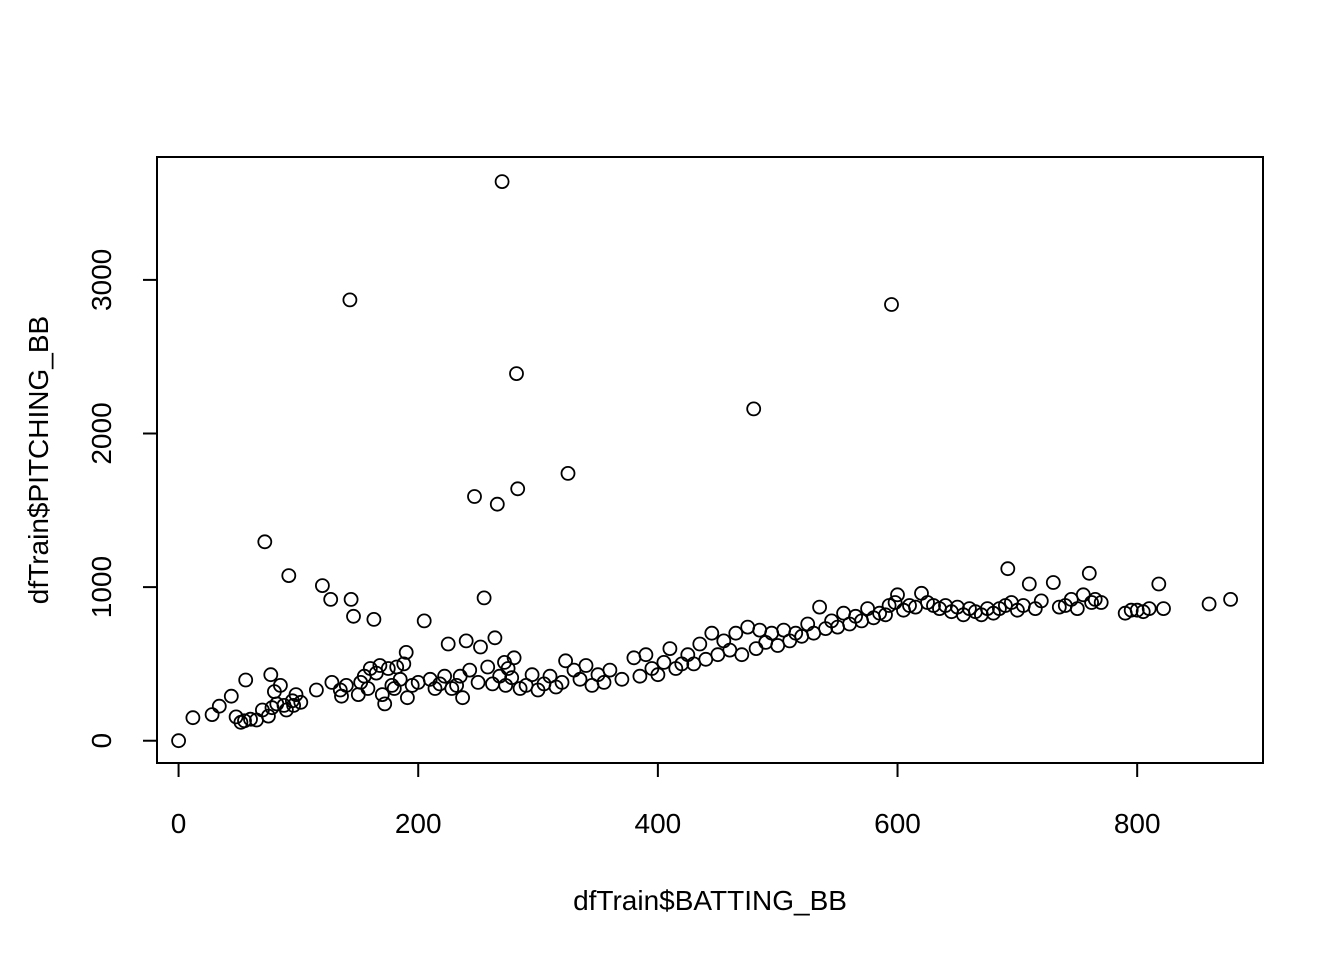 This screenshot has width=1344, height=960. What do you see at coordinates (179, 823) in the screenshot?
I see `x-tick-label: 0` at bounding box center [179, 823].